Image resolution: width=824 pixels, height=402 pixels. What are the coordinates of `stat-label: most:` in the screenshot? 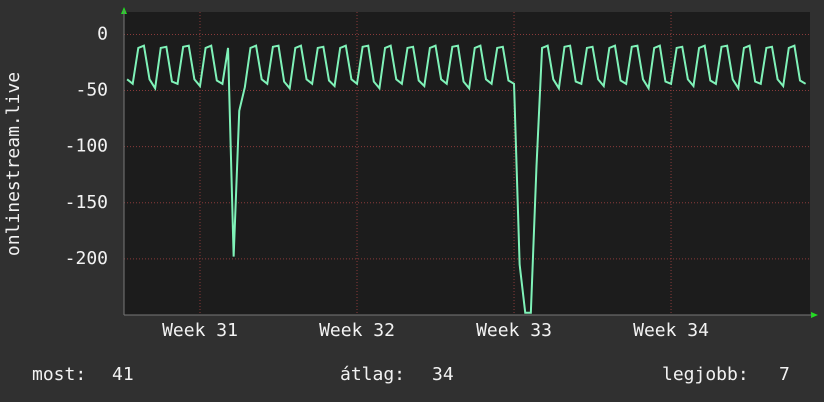 It's located at (59, 374).